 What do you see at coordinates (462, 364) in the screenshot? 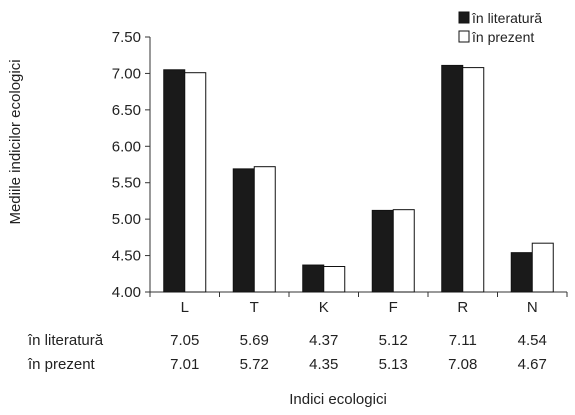
I see `table-cell: 7.08` at bounding box center [462, 364].